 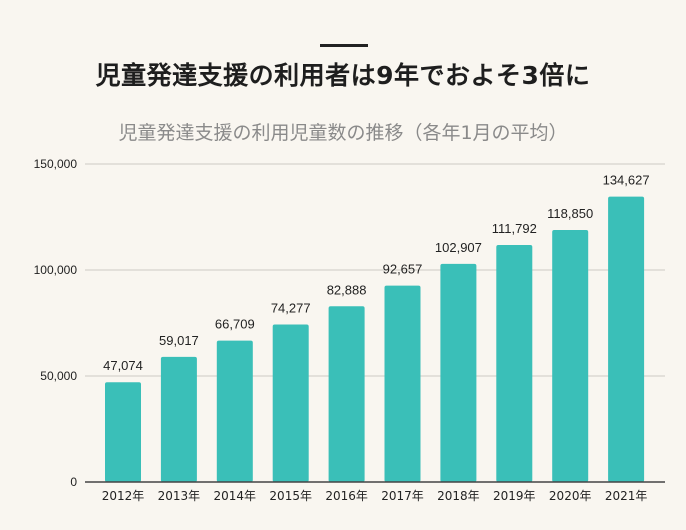 I want to click on x-tick-label: 2016年, so click(x=346, y=496).